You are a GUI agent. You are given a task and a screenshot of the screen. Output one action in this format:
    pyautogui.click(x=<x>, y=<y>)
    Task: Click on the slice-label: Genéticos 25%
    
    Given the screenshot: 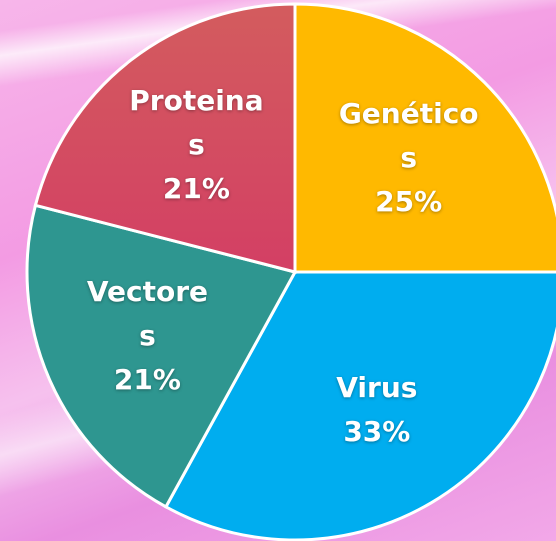 What is the action you would take?
    pyautogui.click(x=409, y=158)
    